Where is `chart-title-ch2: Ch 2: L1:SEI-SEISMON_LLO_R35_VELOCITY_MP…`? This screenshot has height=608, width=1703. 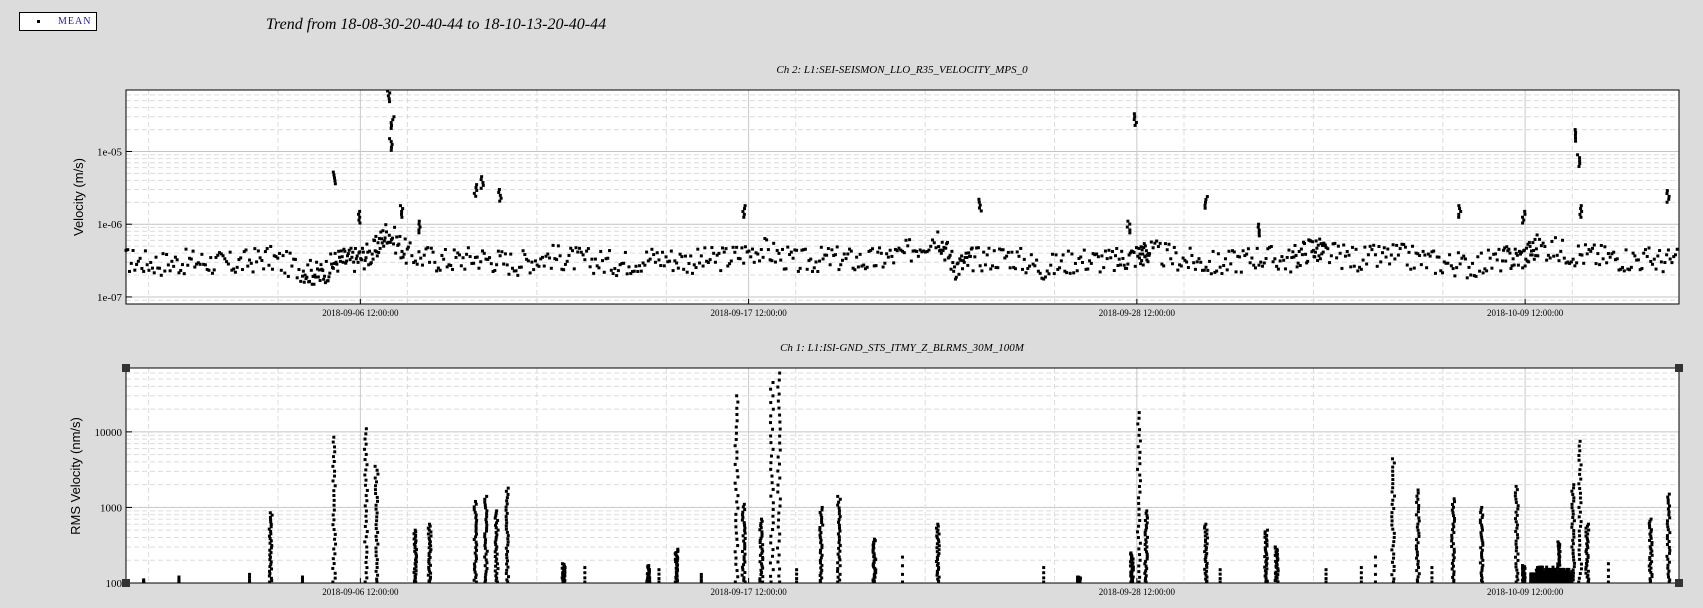 chart-title-ch2: Ch 2: L1:SEI-SEISMON_LLO_R35_VELOCITY_MP… is located at coordinates (902, 70).